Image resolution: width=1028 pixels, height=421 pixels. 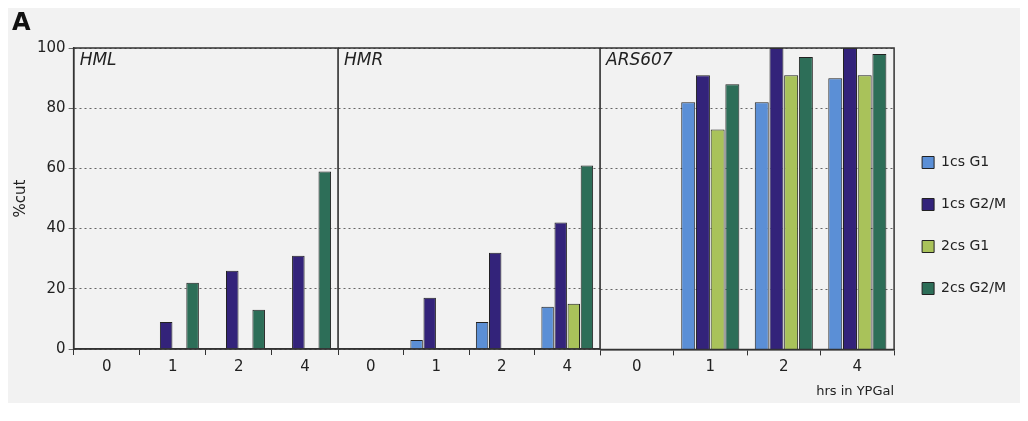 What do you see at coordinates (965, 161) in the screenshot?
I see `legend-label: 1cs G1` at bounding box center [965, 161].